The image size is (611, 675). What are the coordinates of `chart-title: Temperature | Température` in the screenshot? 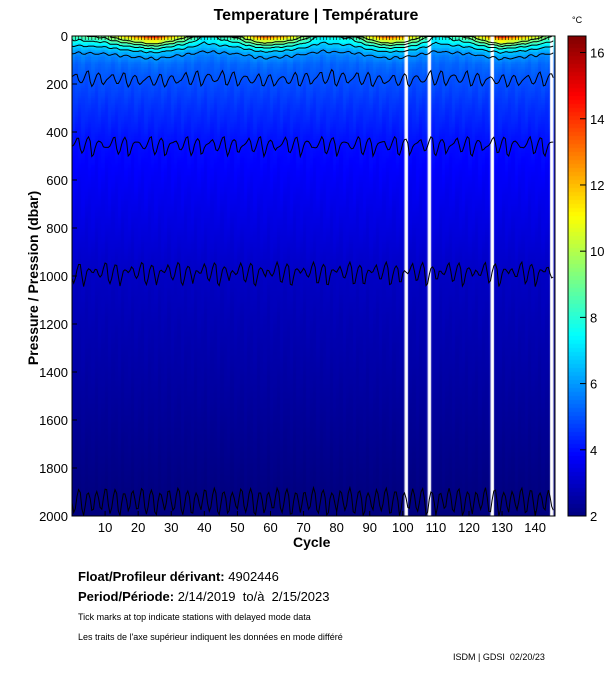 It's located at (316, 15).